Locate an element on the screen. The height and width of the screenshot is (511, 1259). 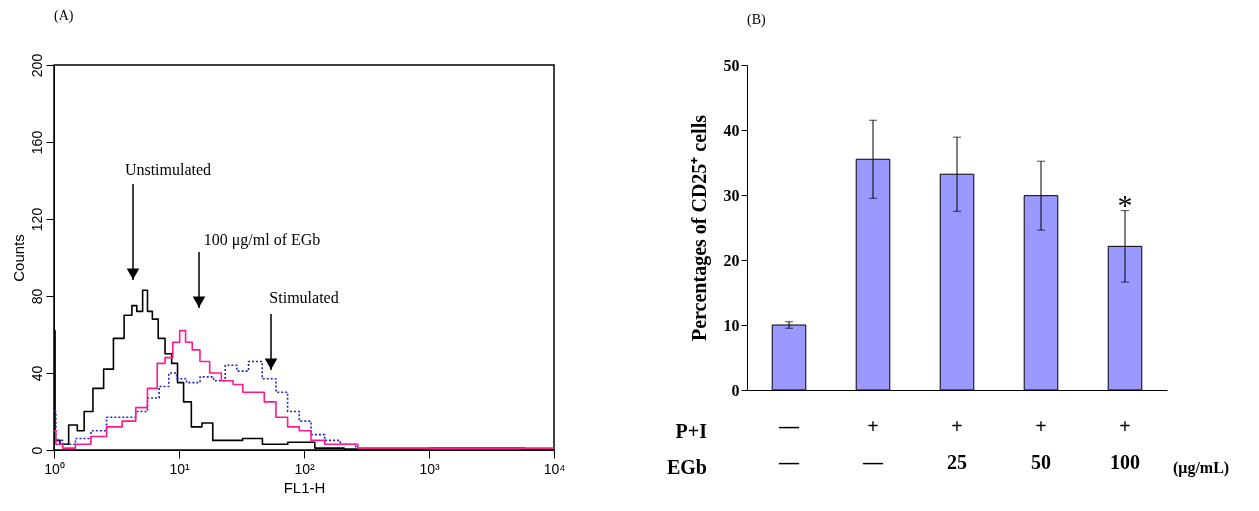
x-tick-label: — — is located at coordinates (789, 443).